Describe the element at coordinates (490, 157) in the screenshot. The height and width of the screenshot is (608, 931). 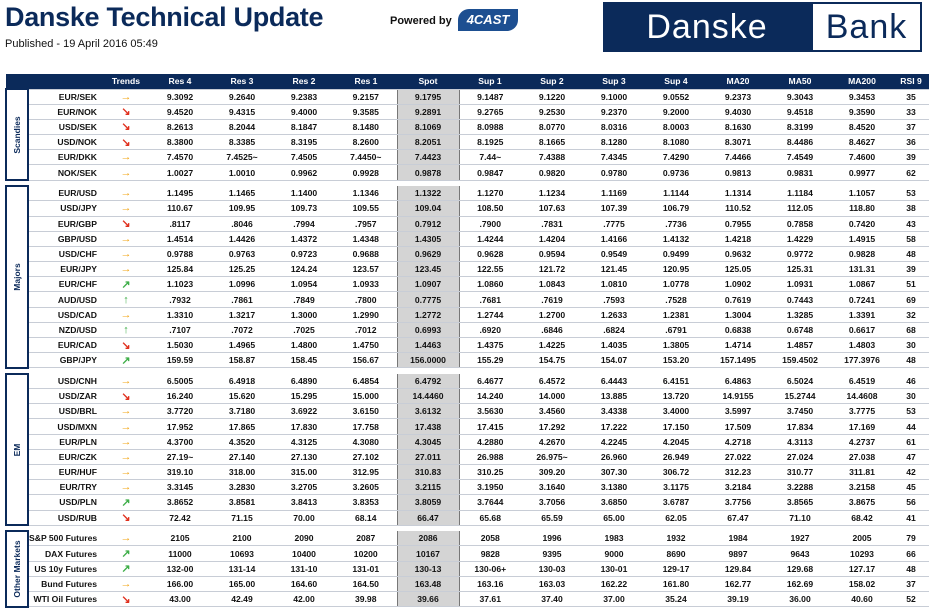
I see `value-cell: 7.44~` at that location.